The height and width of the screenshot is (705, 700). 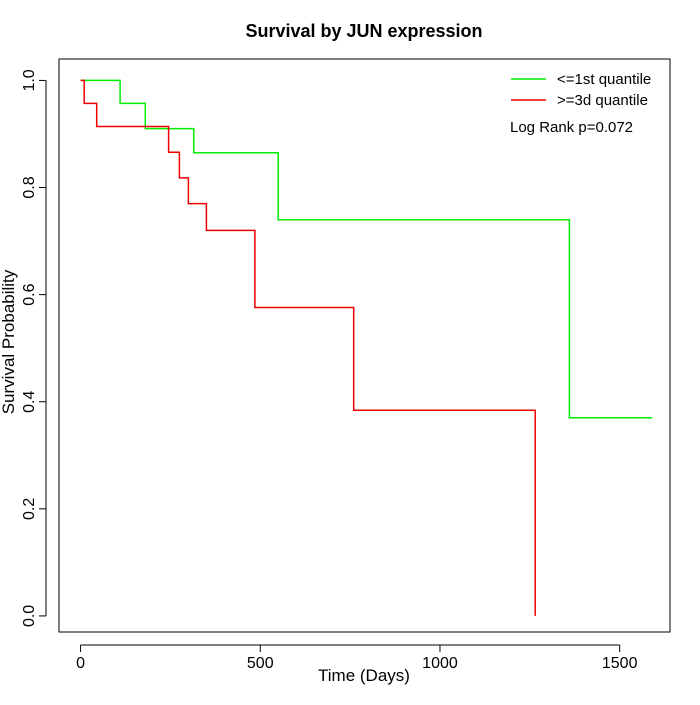 What do you see at coordinates (34, 348) in the screenshot?
I see `y-axis: 0.0 0.2 0.4 0.6 0.8 1.0` at bounding box center [34, 348].